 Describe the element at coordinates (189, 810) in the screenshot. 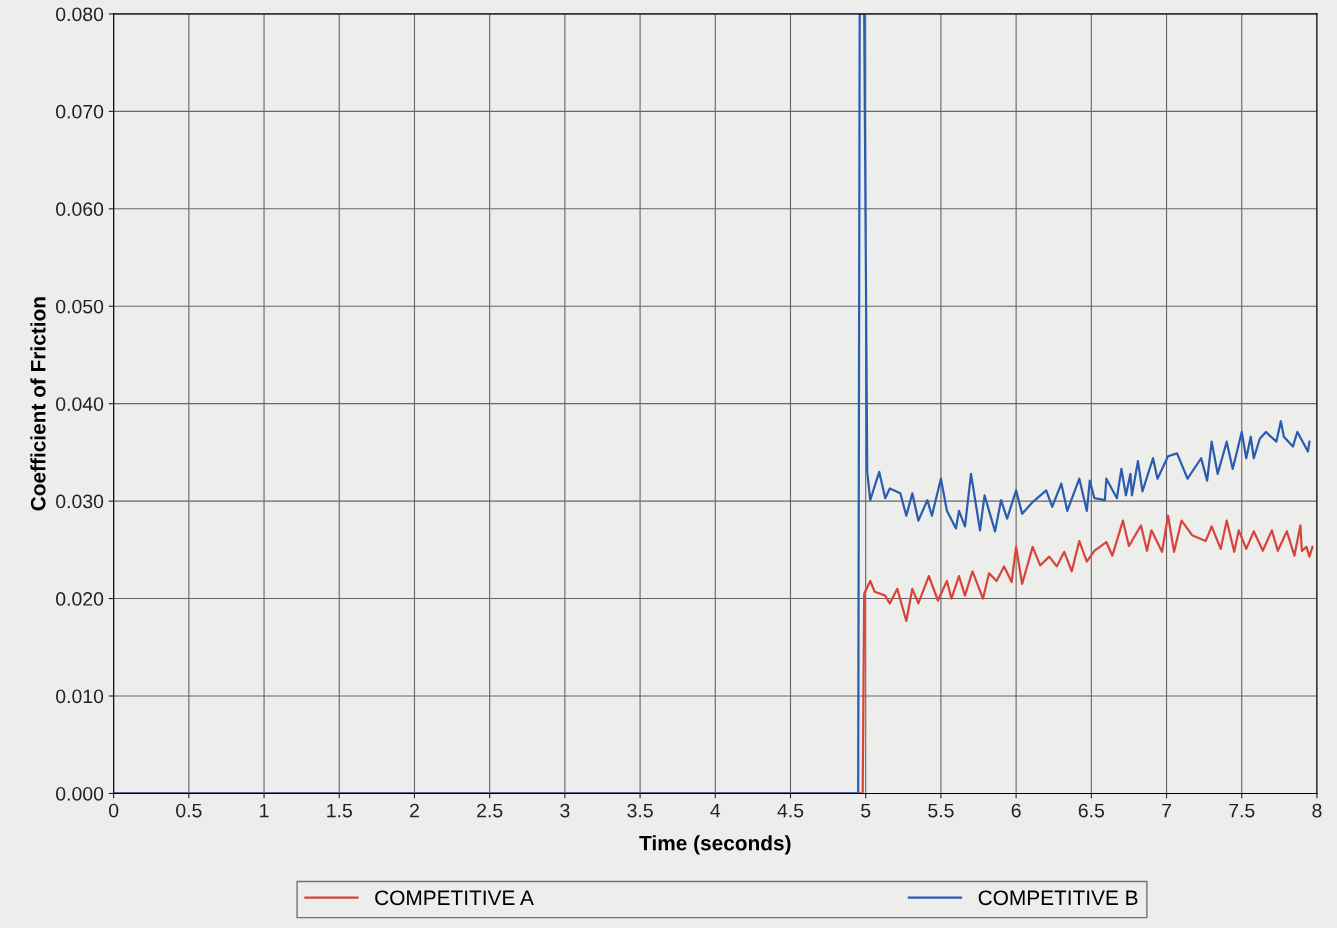

I see `x-tick-label: 0.5` at that location.